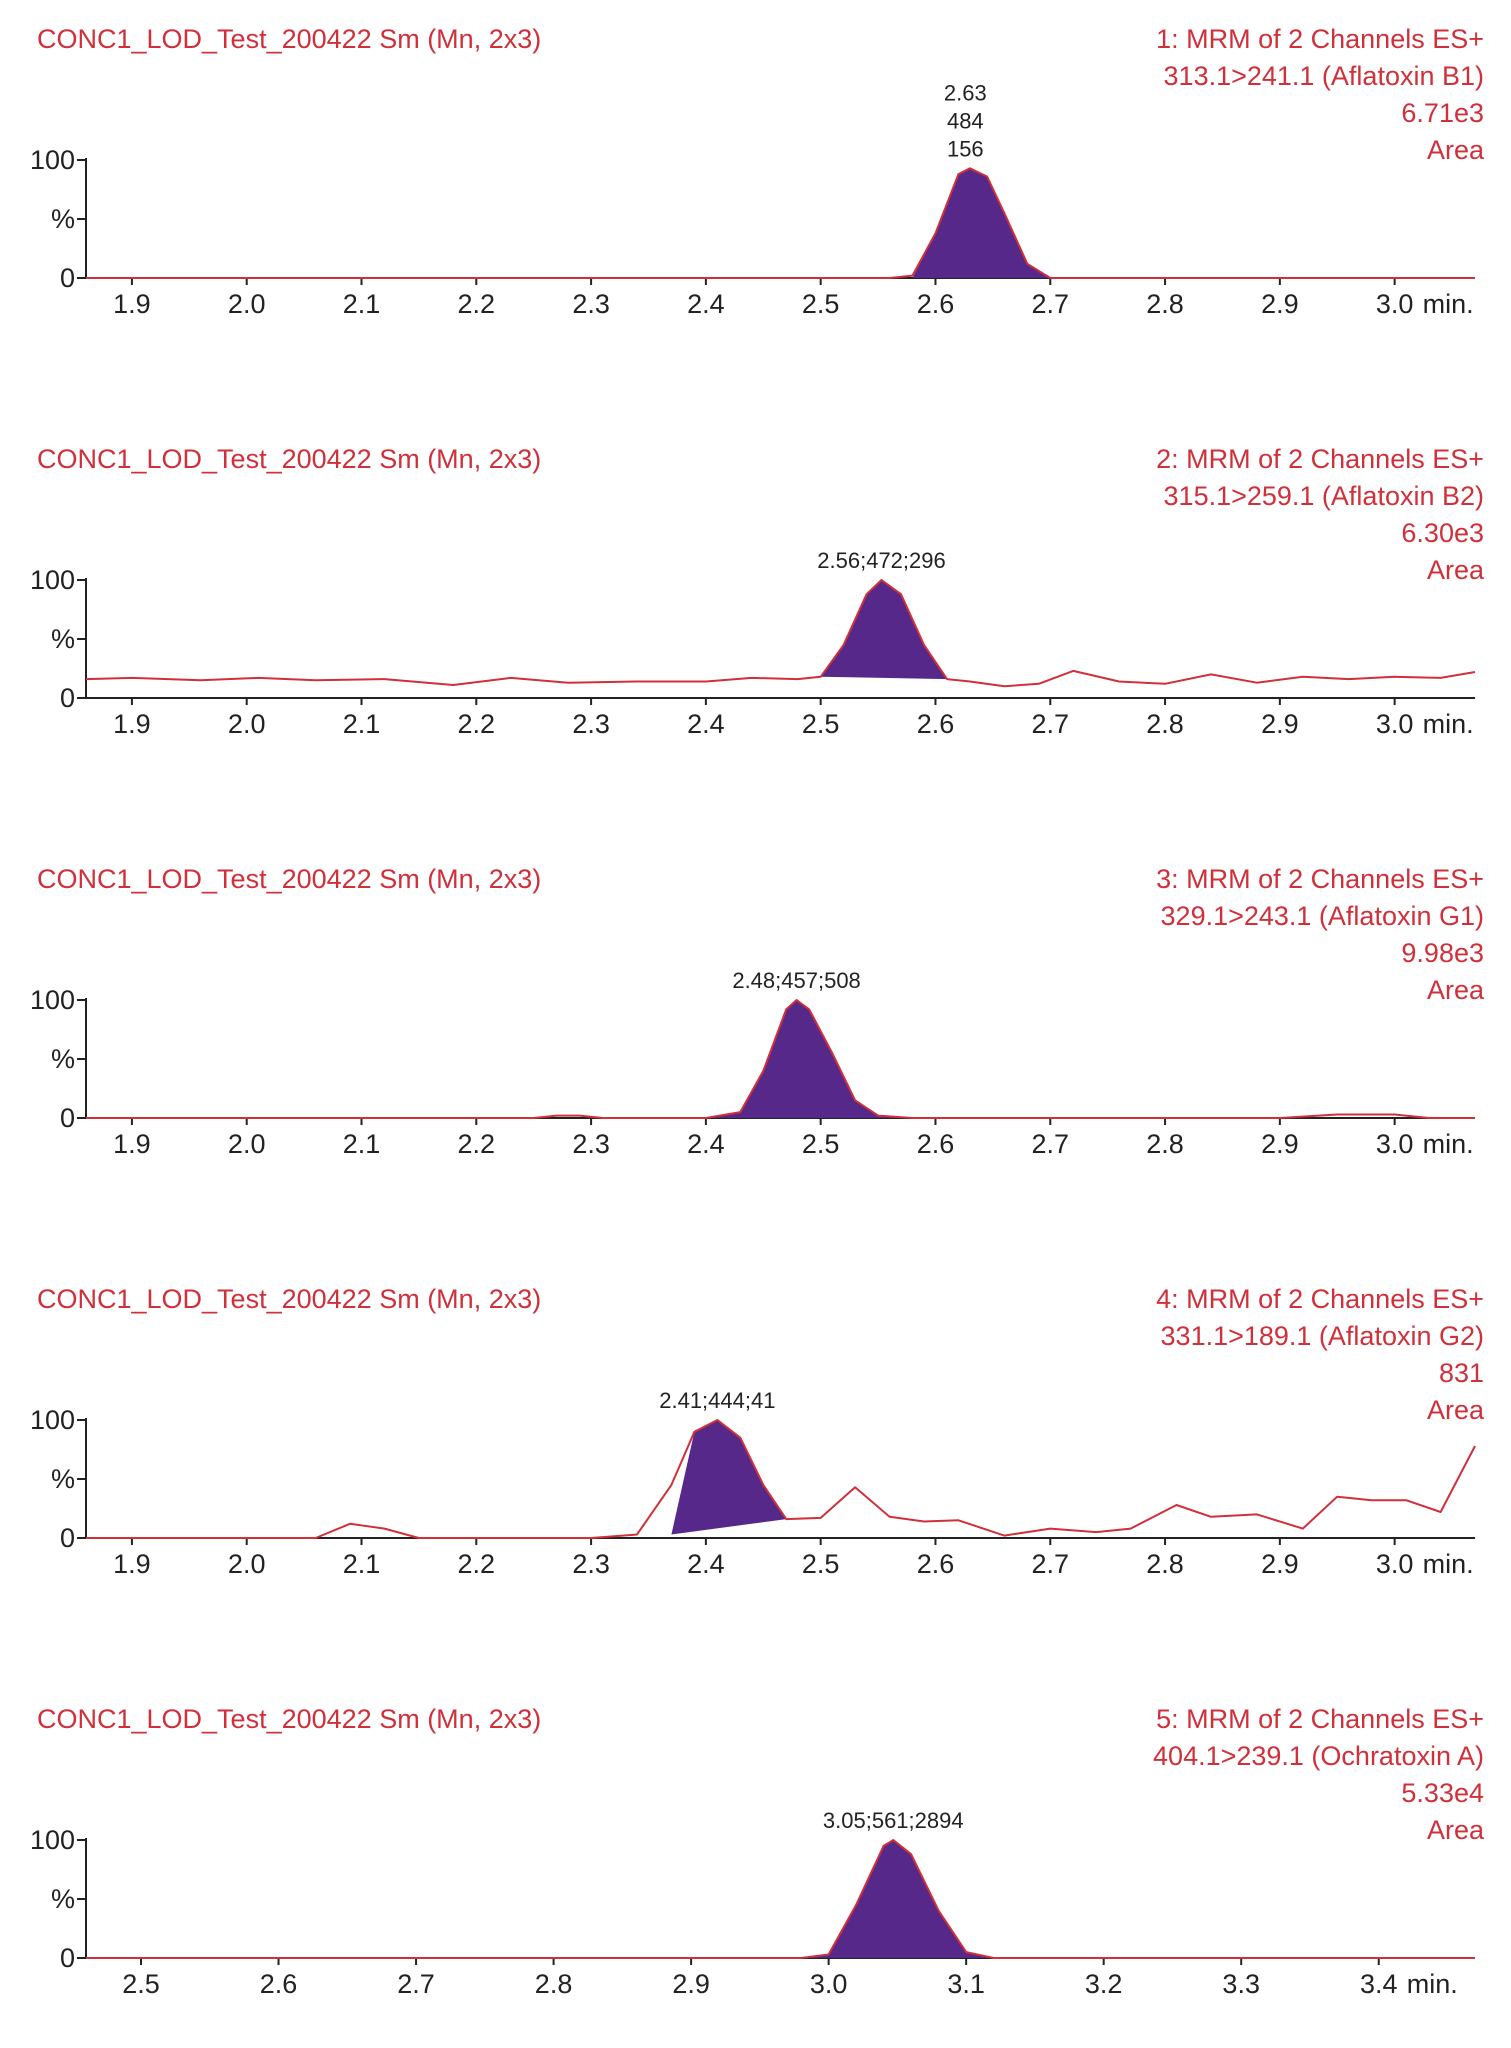 This screenshot has height=2048, width=1511. I want to click on header-line-1: 5: MRM of 2 Channels ES+, so click(1320, 1719).